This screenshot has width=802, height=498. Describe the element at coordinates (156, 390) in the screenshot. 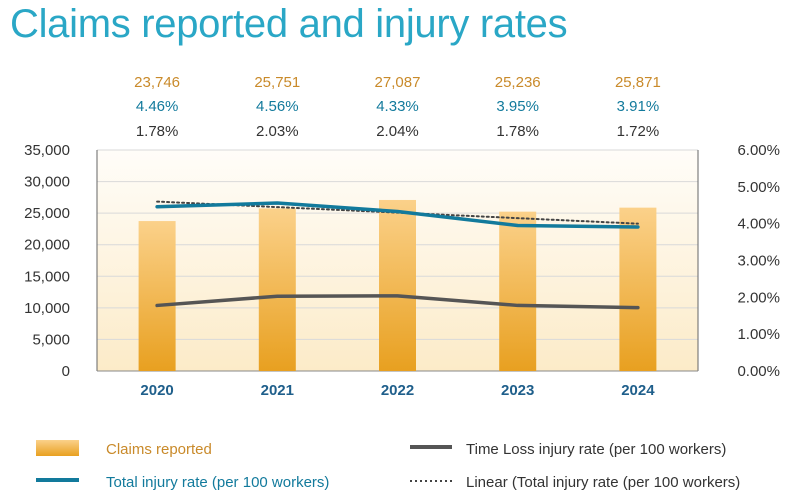

I see `x-category-label: 2020` at that location.